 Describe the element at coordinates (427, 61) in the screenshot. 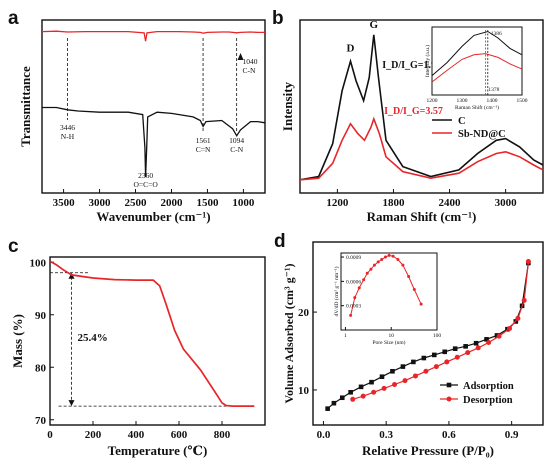

I see `panel-b-inset-y-label: Intensity (a.u.)` at that location.